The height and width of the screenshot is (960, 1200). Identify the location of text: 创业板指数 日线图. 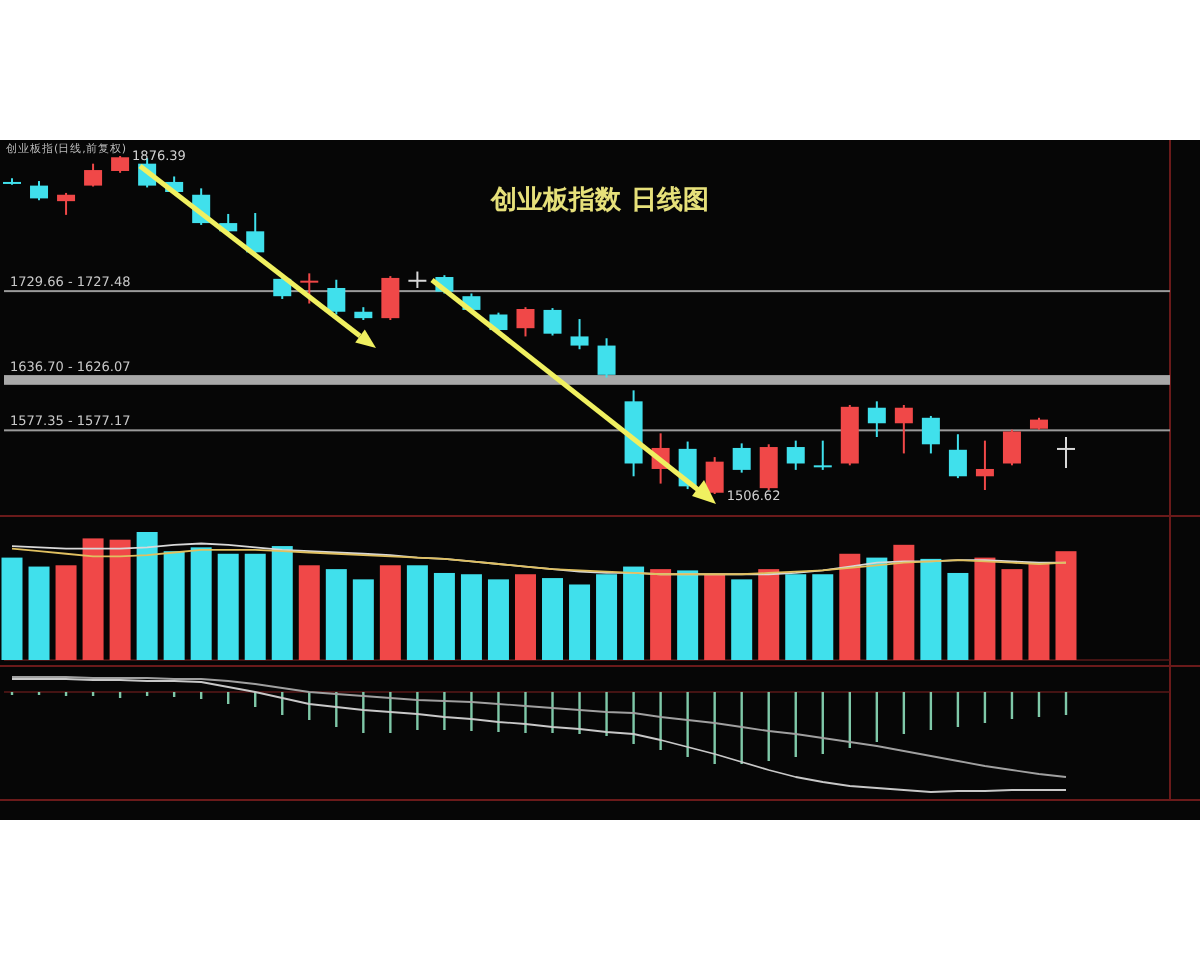
(599, 201).